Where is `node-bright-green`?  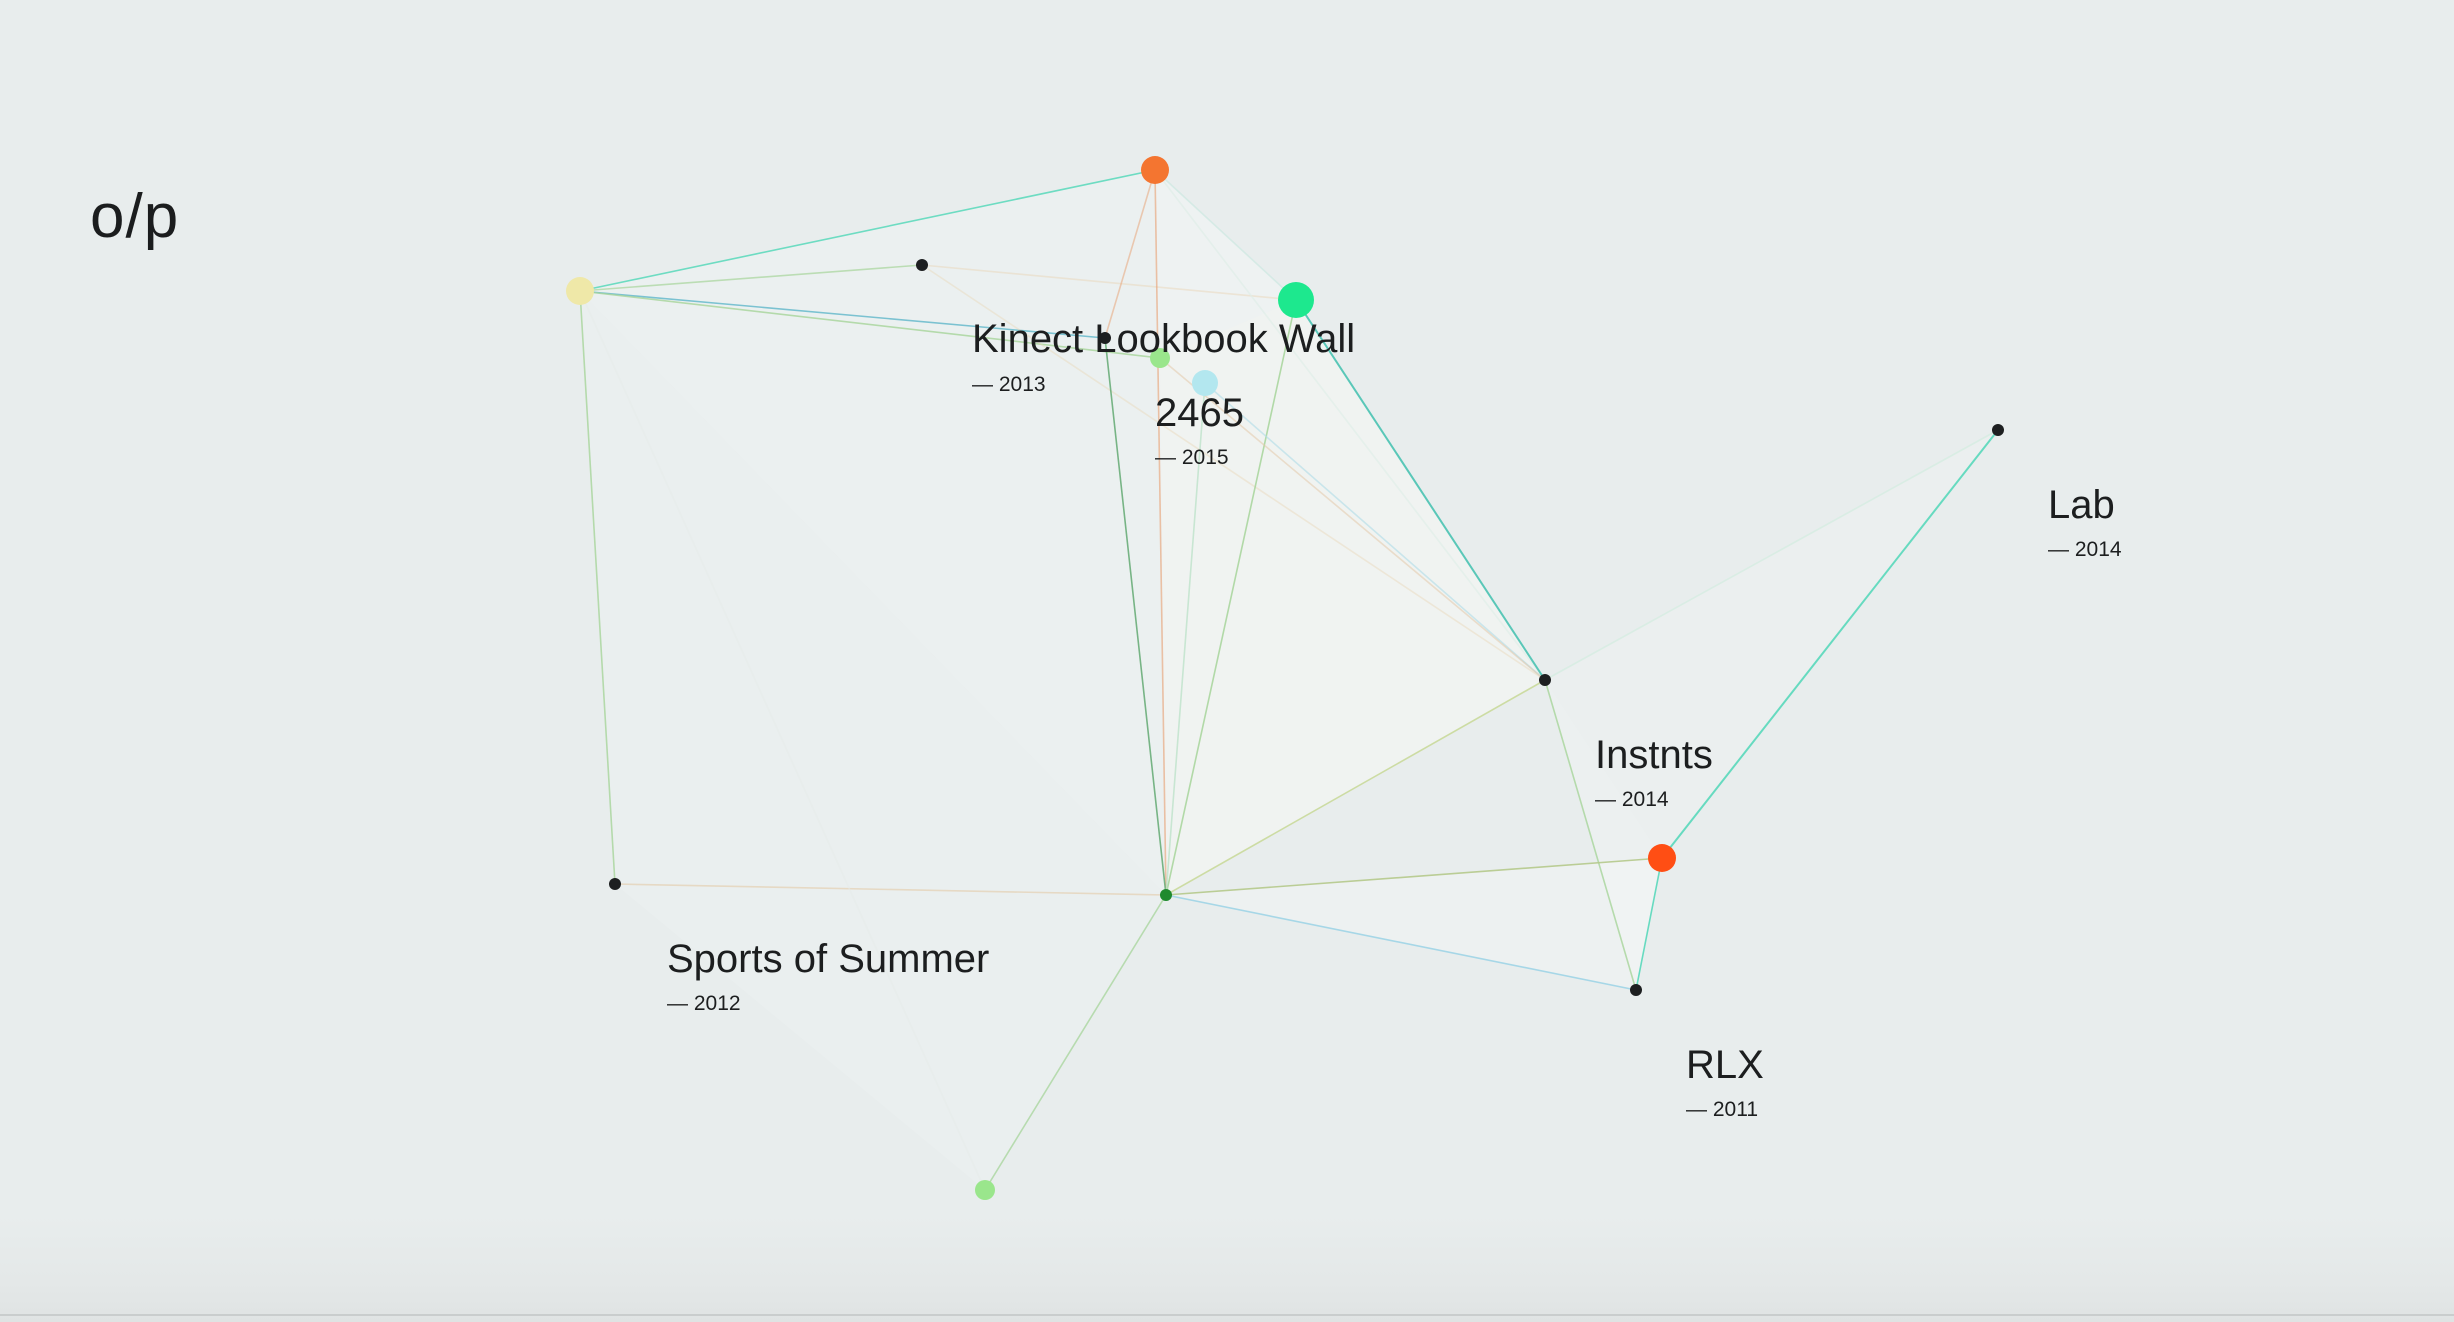 node-bright-green is located at coordinates (1296, 300).